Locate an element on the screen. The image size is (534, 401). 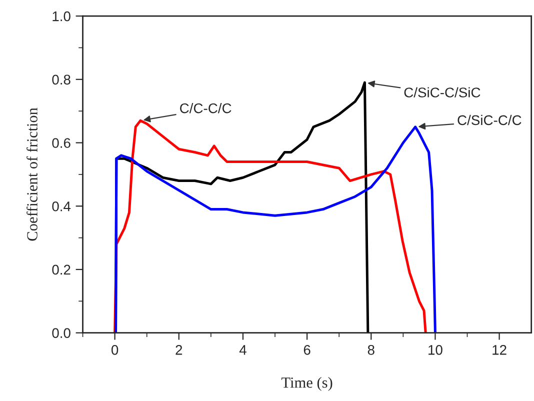
y-tick-label: 0.4 is located at coordinates (61, 206).